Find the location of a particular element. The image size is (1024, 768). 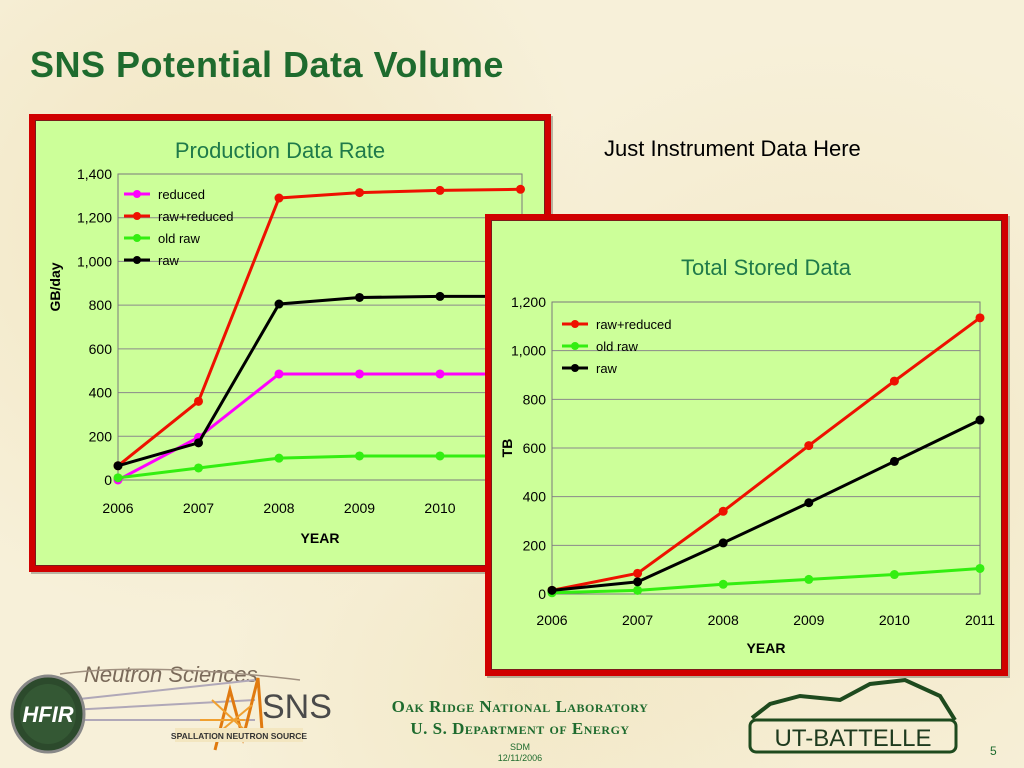

legend-label: reduced is located at coordinates (181, 194).